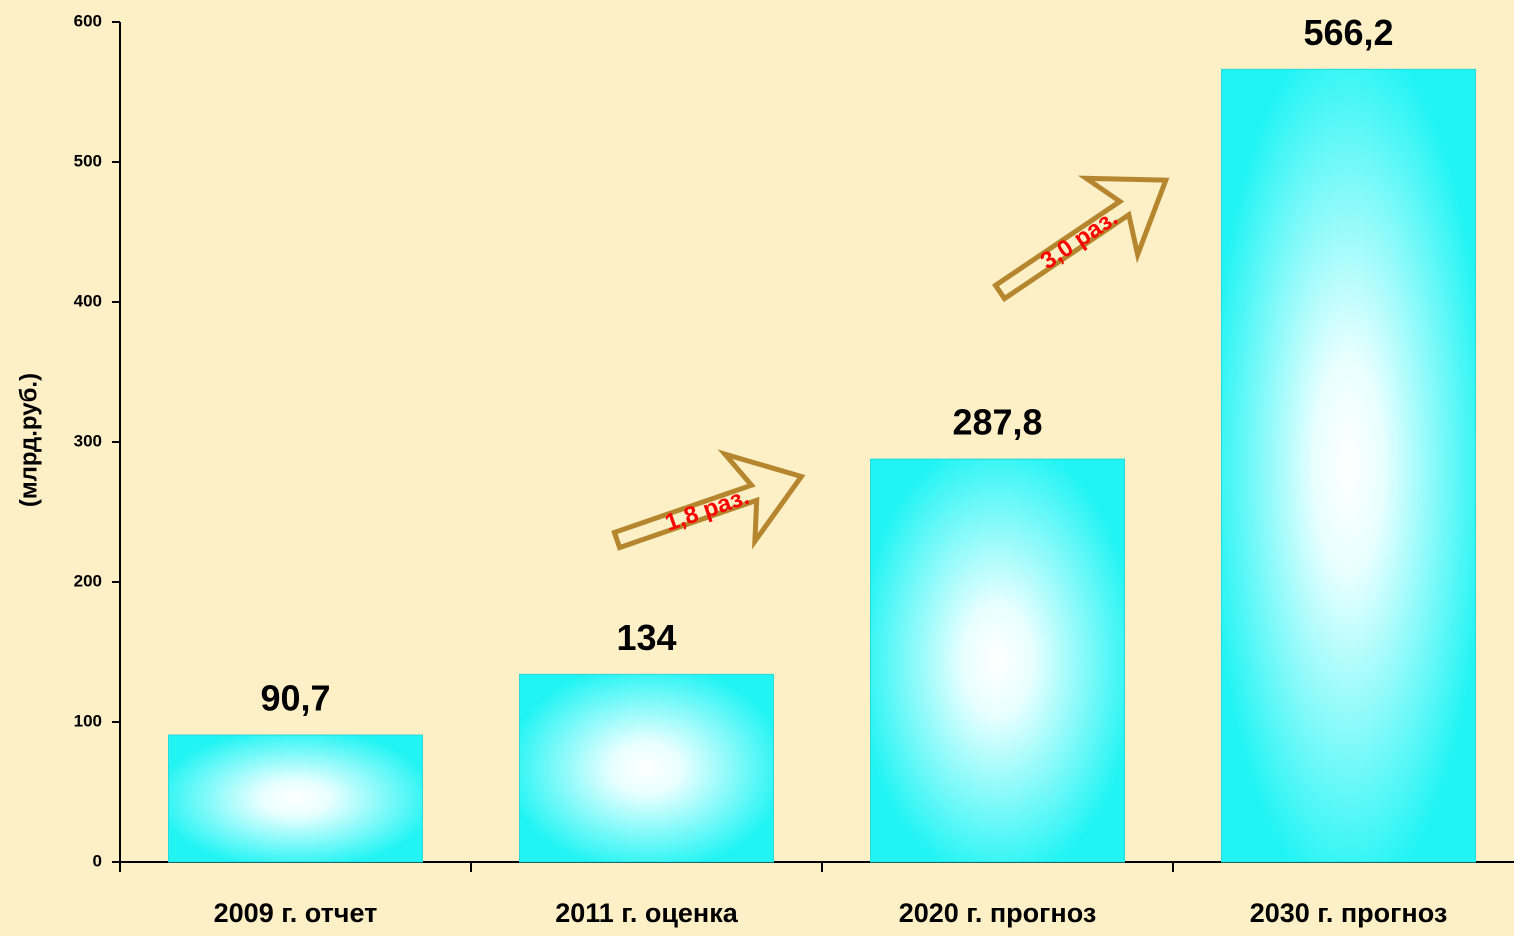 This screenshot has height=936, width=1514. Describe the element at coordinates (1348, 32) in the screenshot. I see `value-label: 566,2` at that location.